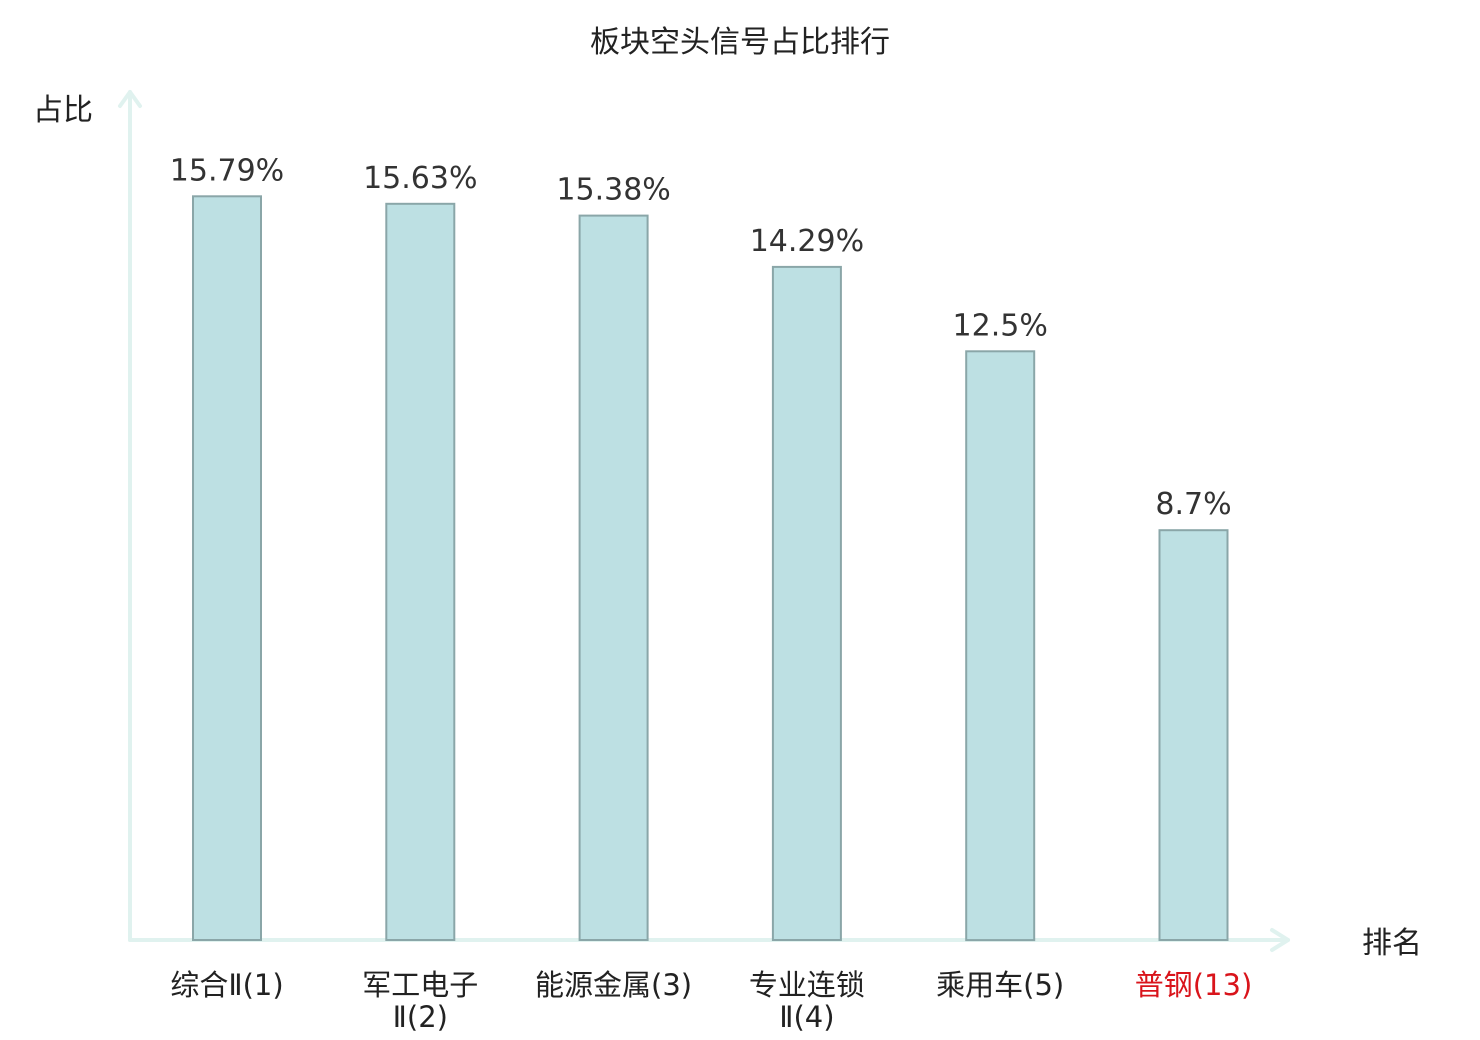 This screenshot has height=1040, width=1480. Describe the element at coordinates (807, 241) in the screenshot. I see `value-label-4: 14.29%` at that location.